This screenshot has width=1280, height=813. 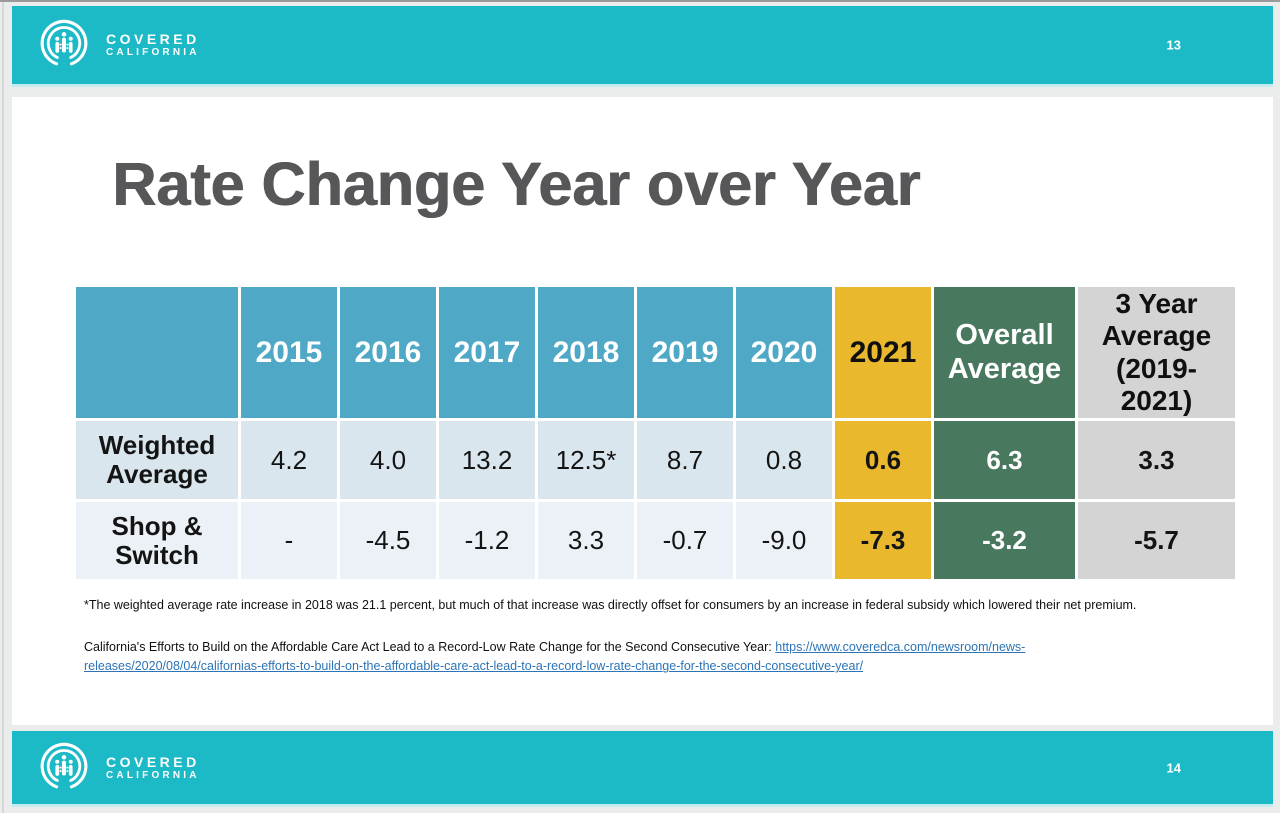 What do you see at coordinates (883, 460) in the screenshot?
I see `data-cell: 0.6` at bounding box center [883, 460].